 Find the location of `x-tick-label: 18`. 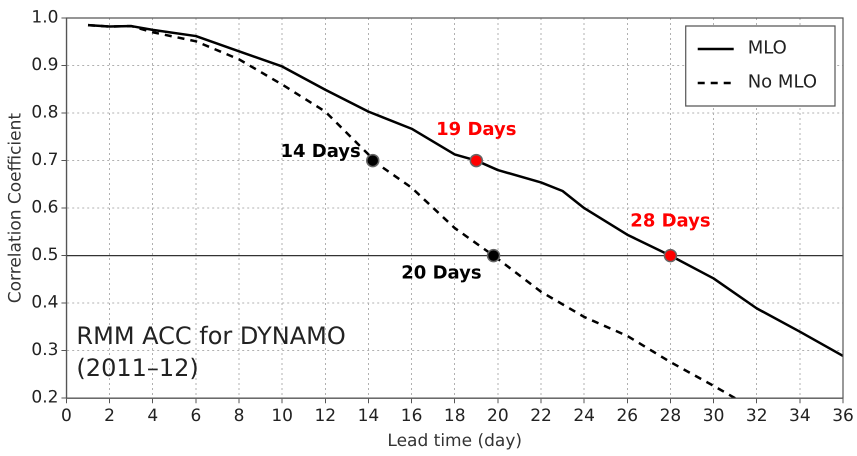

x-tick-label: 18 is located at coordinates (455, 416).